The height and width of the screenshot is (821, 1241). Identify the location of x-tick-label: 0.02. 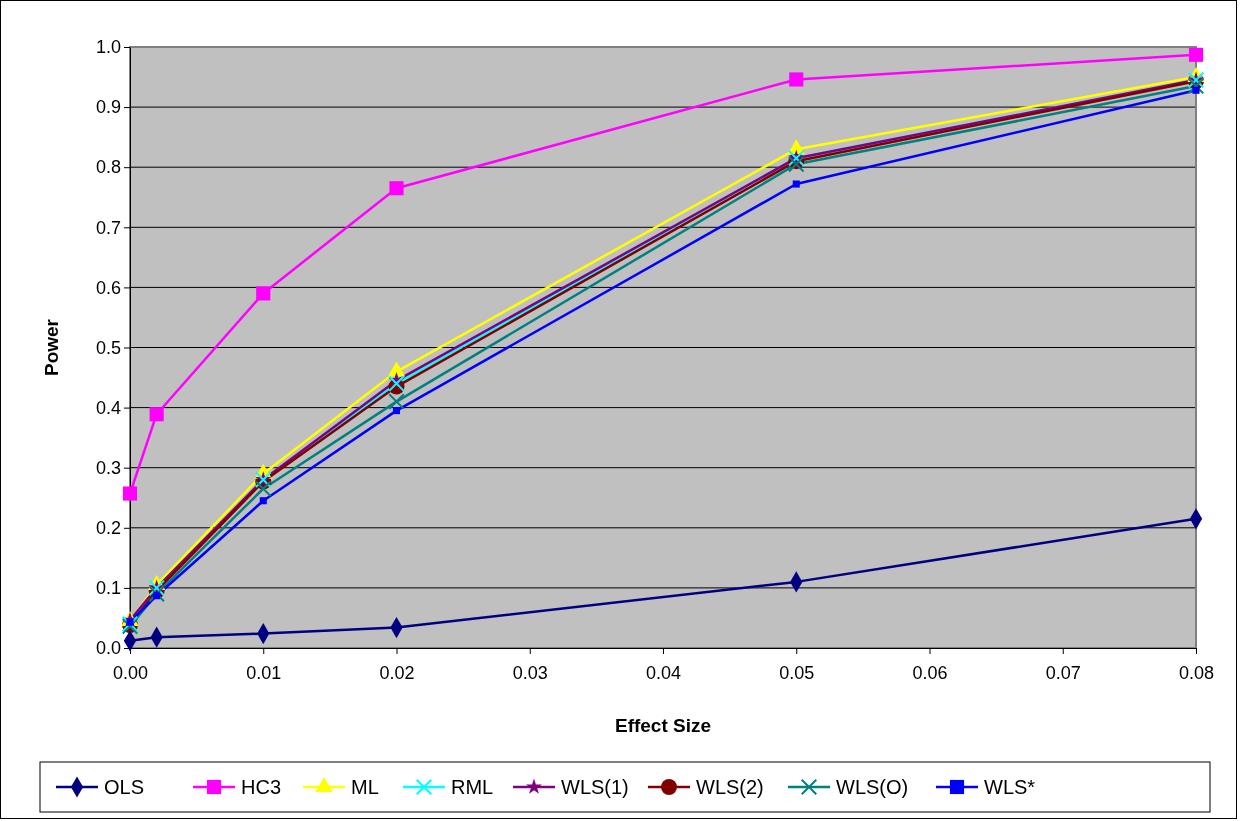
(397, 672).